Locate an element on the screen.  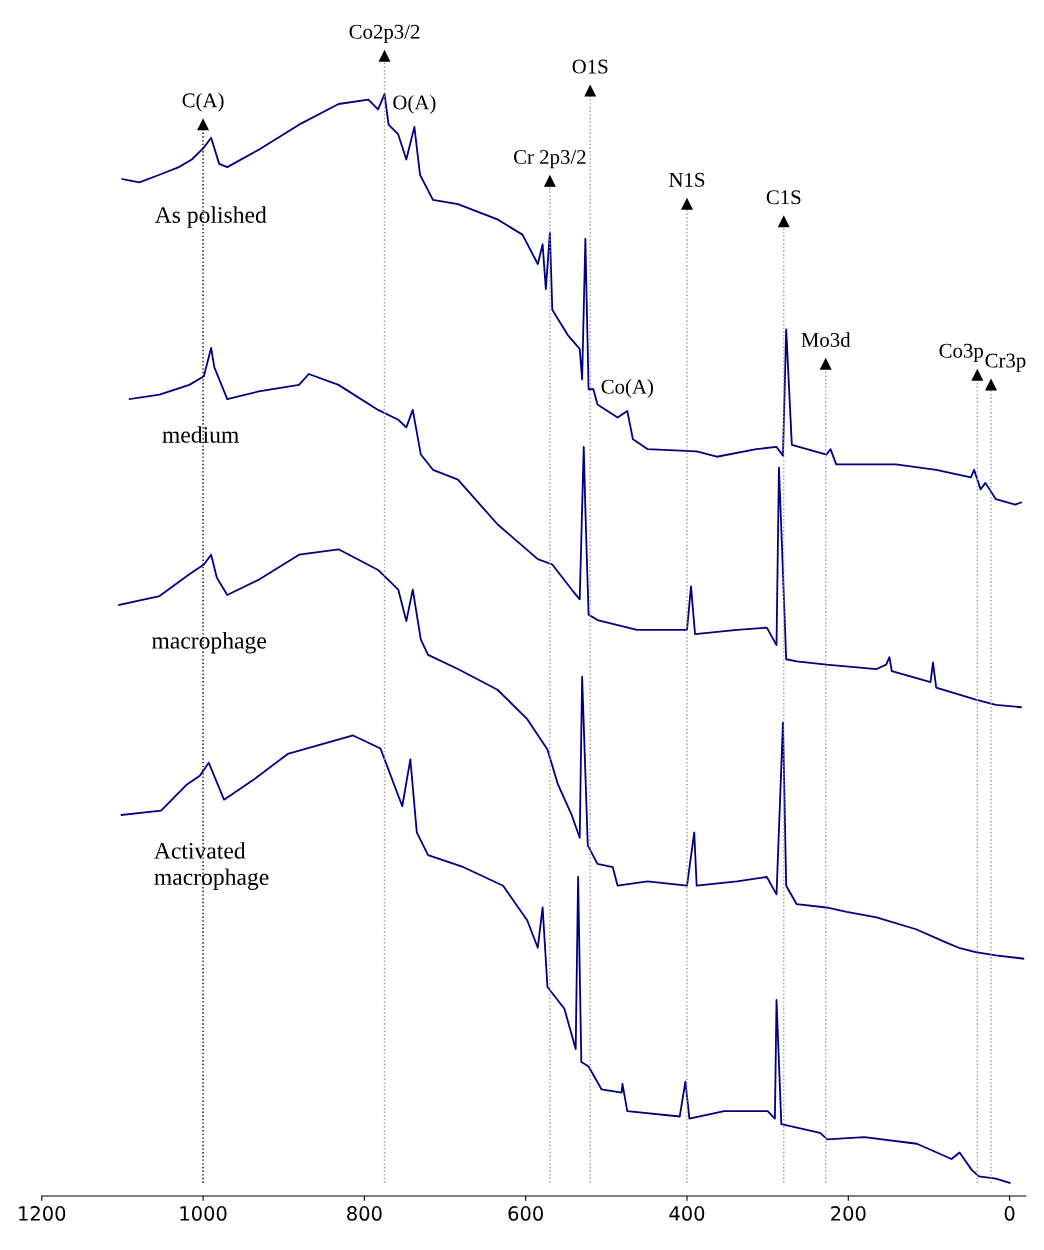
x-tick-label: 1200 is located at coordinates (42, 1213).